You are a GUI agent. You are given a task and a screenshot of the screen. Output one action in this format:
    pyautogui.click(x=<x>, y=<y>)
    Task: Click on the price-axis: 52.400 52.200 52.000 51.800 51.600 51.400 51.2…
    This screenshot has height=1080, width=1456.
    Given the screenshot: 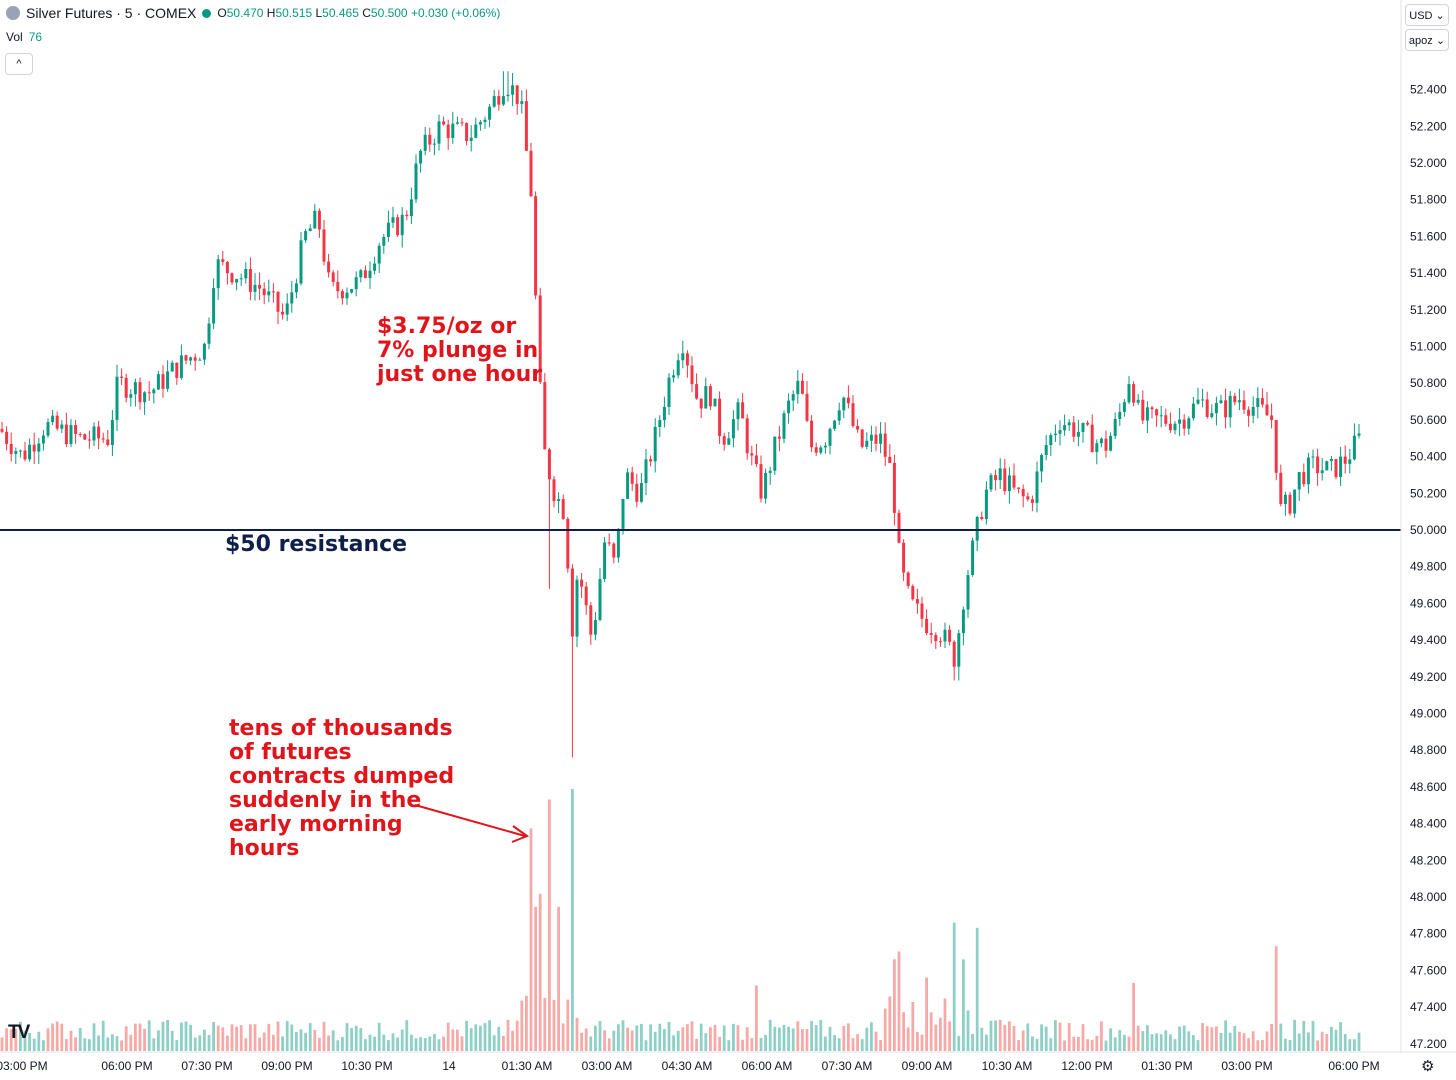 What is the action you would take?
    pyautogui.click(x=1428, y=567)
    